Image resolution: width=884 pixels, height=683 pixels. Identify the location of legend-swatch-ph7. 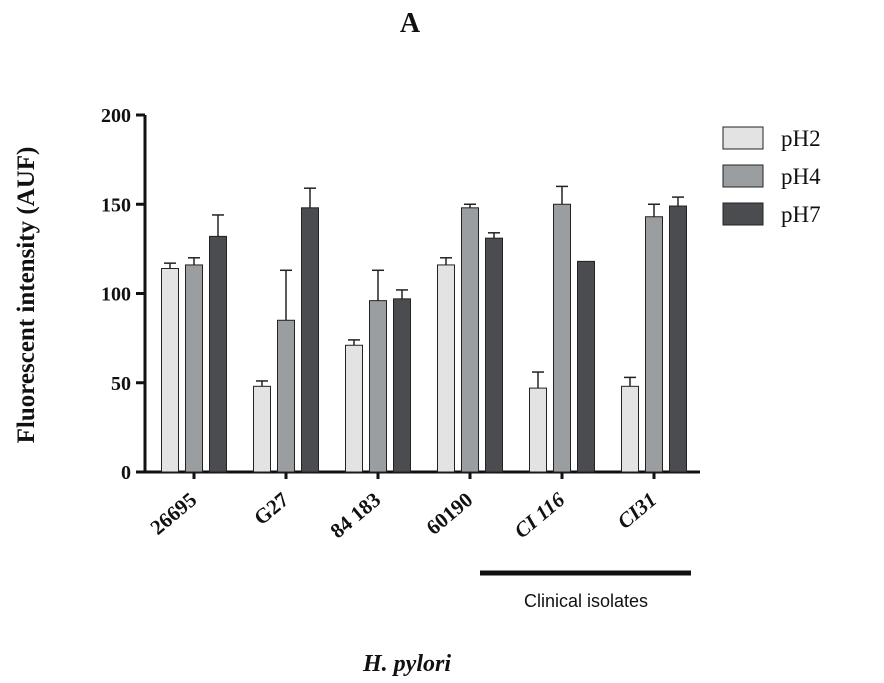
(743, 214).